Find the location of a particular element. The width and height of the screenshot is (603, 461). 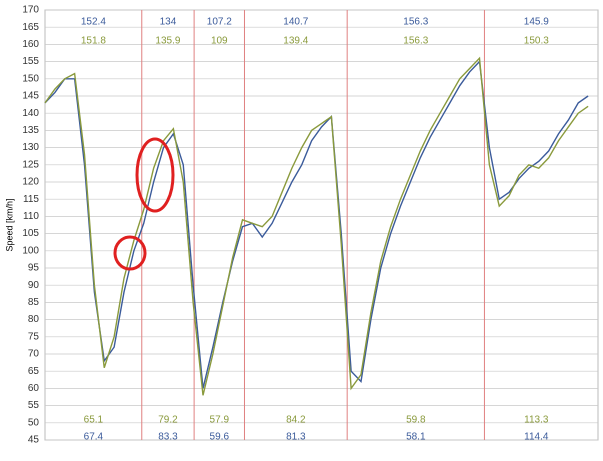

section-min-label: 59.6 is located at coordinates (220, 437).